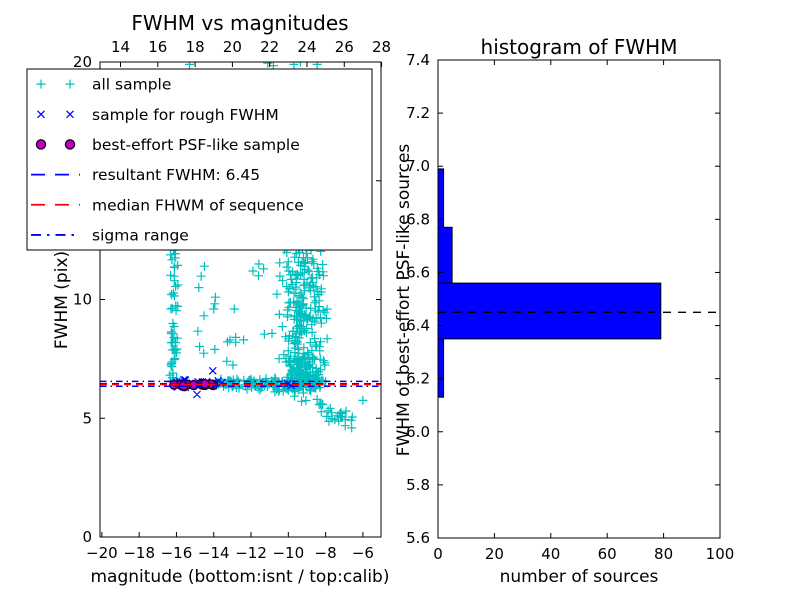 The height and width of the screenshot is (604, 800). What do you see at coordinates (120, 47) in the screenshot?
I see `top-tick-label: 14` at bounding box center [120, 47].